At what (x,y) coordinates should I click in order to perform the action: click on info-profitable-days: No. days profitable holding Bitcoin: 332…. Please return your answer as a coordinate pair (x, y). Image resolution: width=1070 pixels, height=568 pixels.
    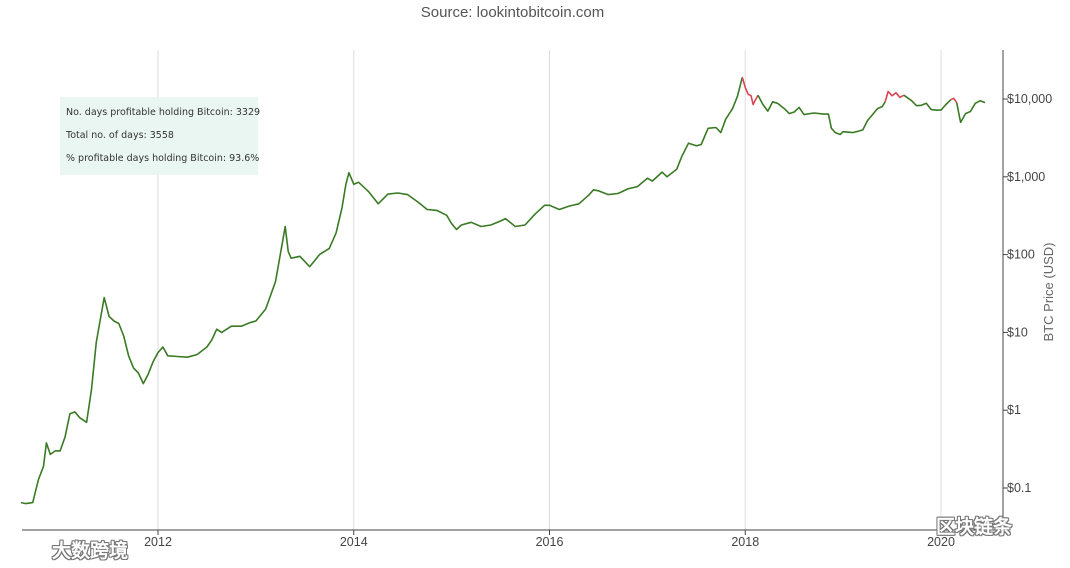
    Looking at the image, I should click on (163, 112).